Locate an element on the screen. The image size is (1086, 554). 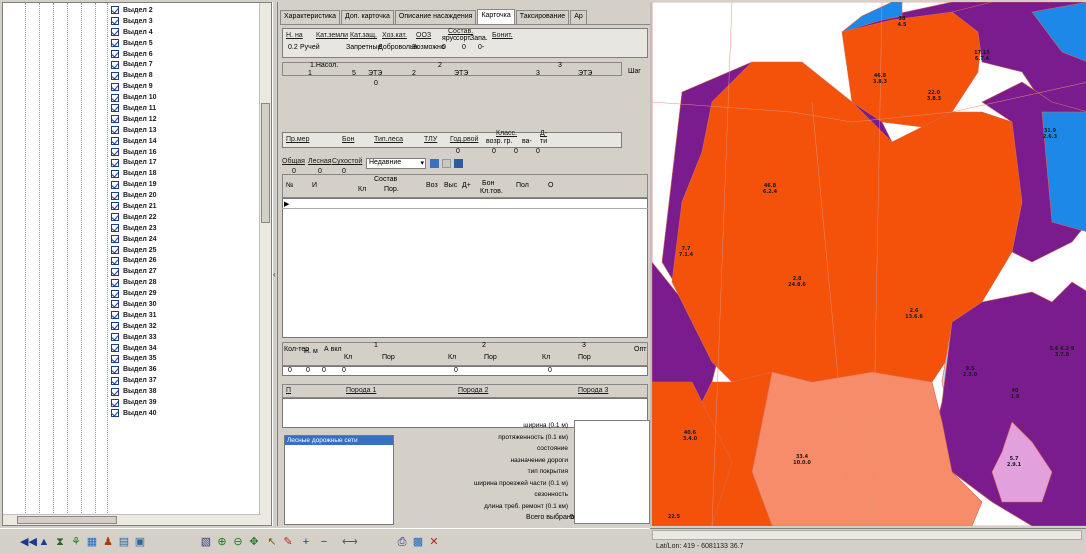
person-icon: ♟ is located at coordinates (108, 542).